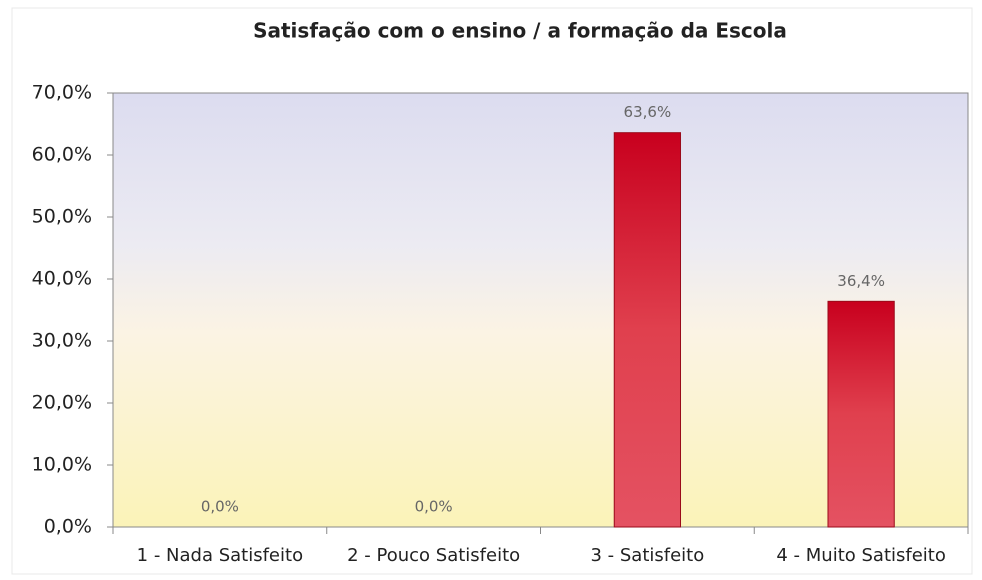 The width and height of the screenshot is (982, 580). What do you see at coordinates (861, 555) in the screenshot?
I see `x-tick-label: 4 - Muito Satisfeito` at bounding box center [861, 555].